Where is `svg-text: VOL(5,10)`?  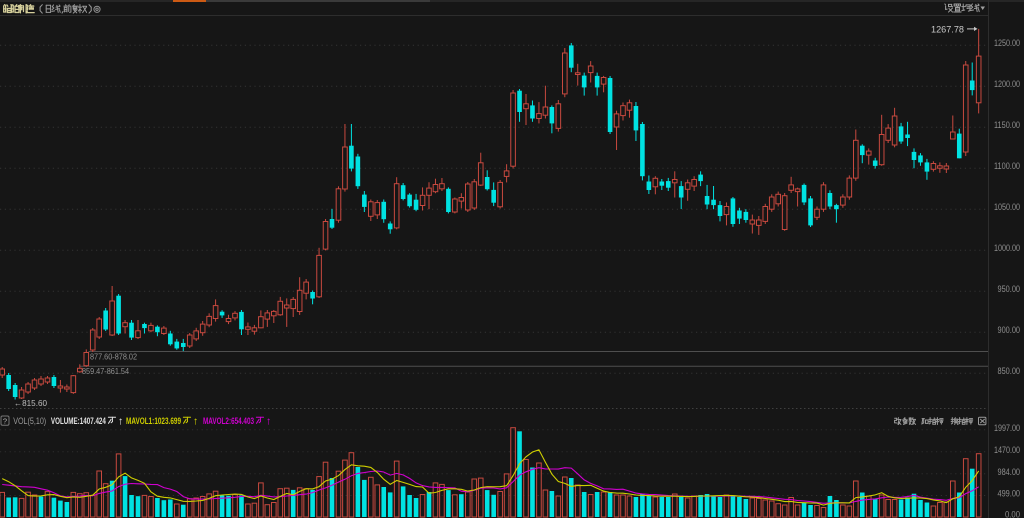 svg-text: VOL(5,10) is located at coordinates (29, 421).